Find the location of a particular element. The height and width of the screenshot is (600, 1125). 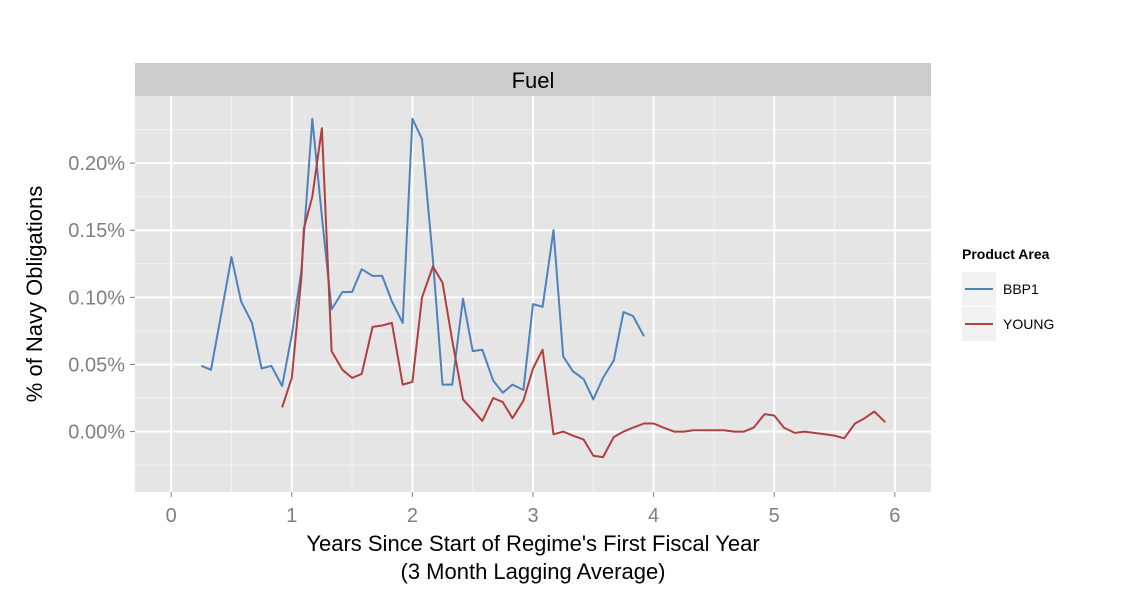

y-axis-ticks: 0.00% 0.05% 0.10% 0.15% 0.20% is located at coordinates (101, 298).